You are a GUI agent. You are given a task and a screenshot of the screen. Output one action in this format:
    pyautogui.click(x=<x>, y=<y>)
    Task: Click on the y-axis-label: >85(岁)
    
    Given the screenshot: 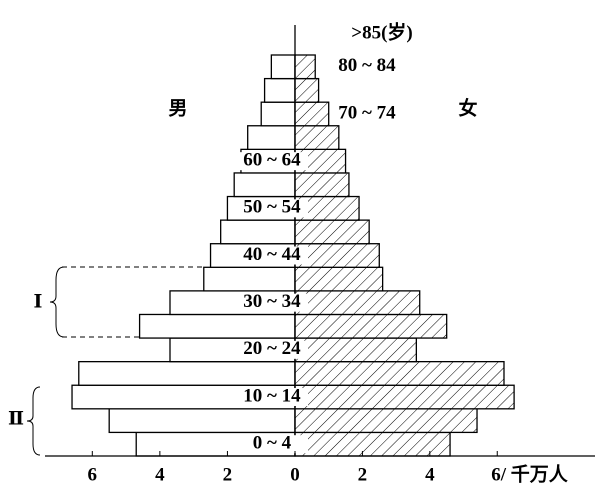 What is the action you would take?
    pyautogui.click(x=381, y=31)
    